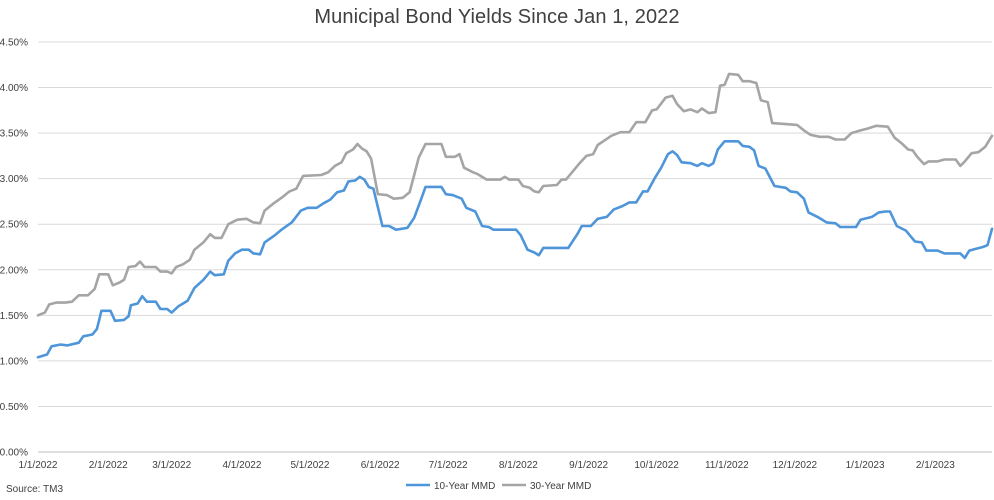 The image size is (994, 500). Describe the element at coordinates (588, 465) in the screenshot. I see `x-tick-label: 9/1/2022` at that location.